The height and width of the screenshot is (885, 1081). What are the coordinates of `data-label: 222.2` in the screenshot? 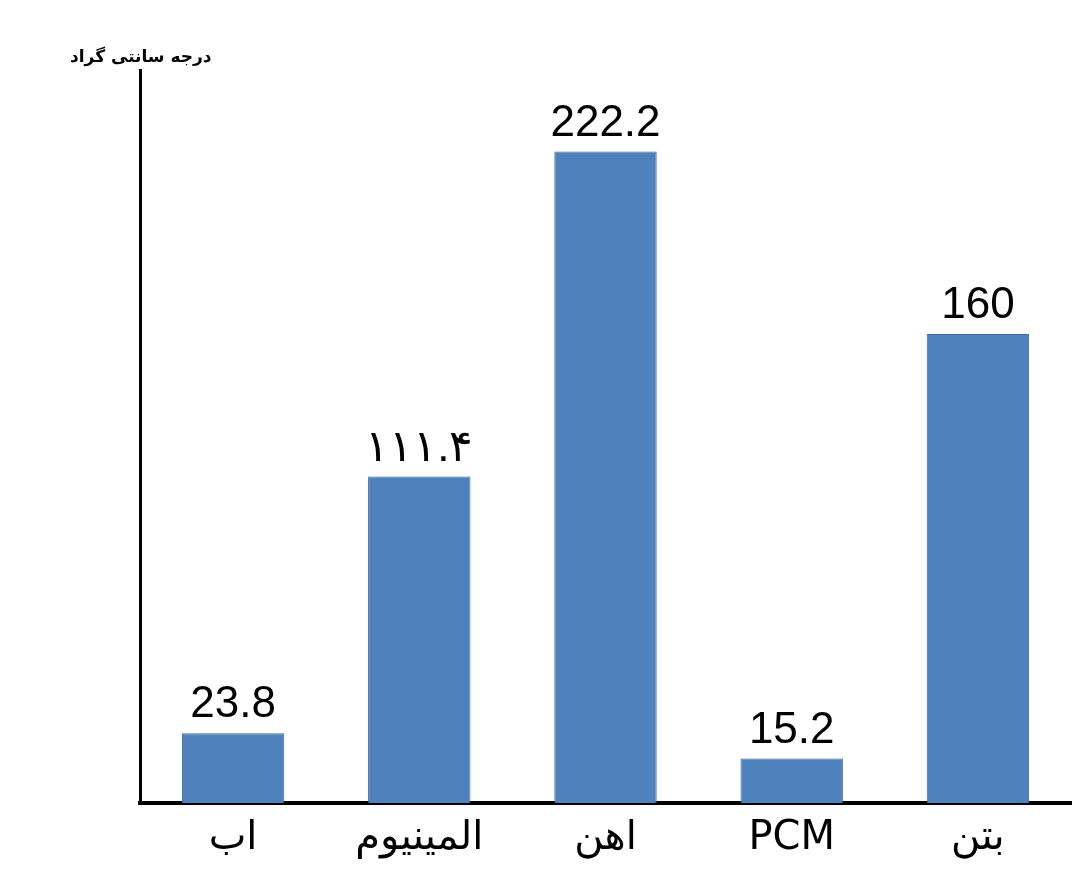 It's located at (605, 120).